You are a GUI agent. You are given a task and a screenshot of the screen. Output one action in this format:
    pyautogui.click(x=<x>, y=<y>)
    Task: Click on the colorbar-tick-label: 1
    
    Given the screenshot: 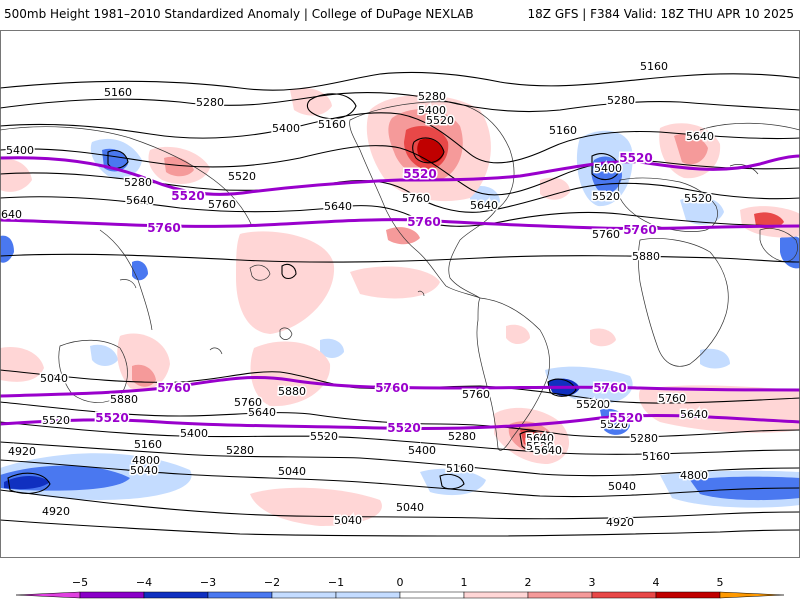 What is the action you would take?
    pyautogui.click(x=464, y=582)
    